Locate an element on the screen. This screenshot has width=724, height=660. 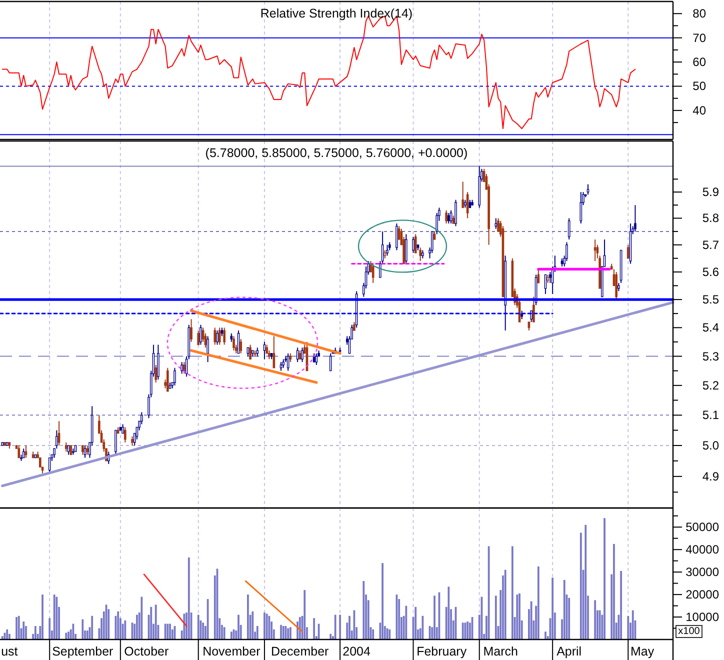
x-tick-label: September is located at coordinates (83, 651).